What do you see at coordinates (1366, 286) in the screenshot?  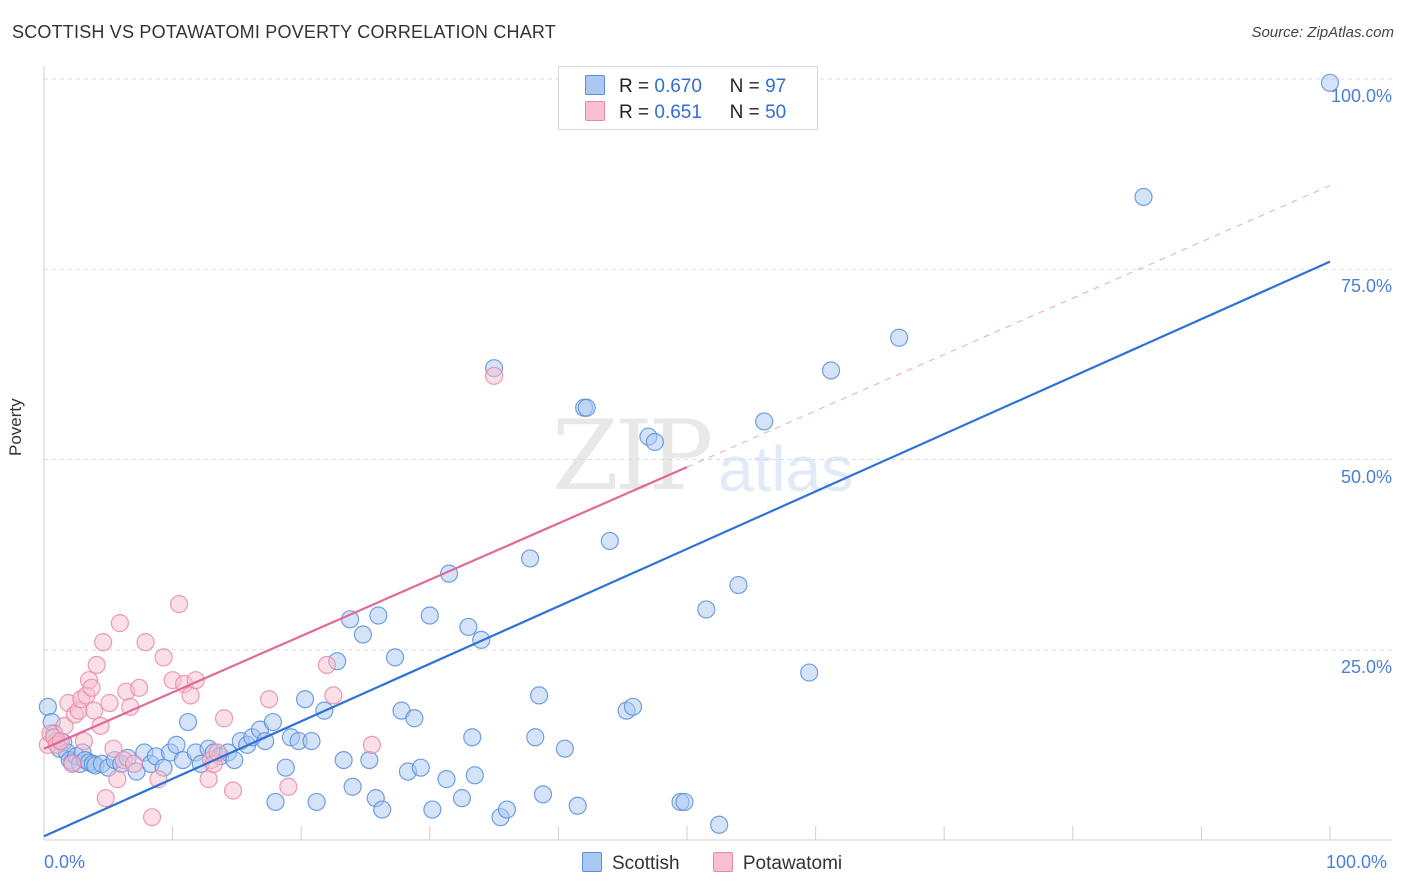 I see `y-tick-label: 75.0%` at bounding box center [1366, 286].